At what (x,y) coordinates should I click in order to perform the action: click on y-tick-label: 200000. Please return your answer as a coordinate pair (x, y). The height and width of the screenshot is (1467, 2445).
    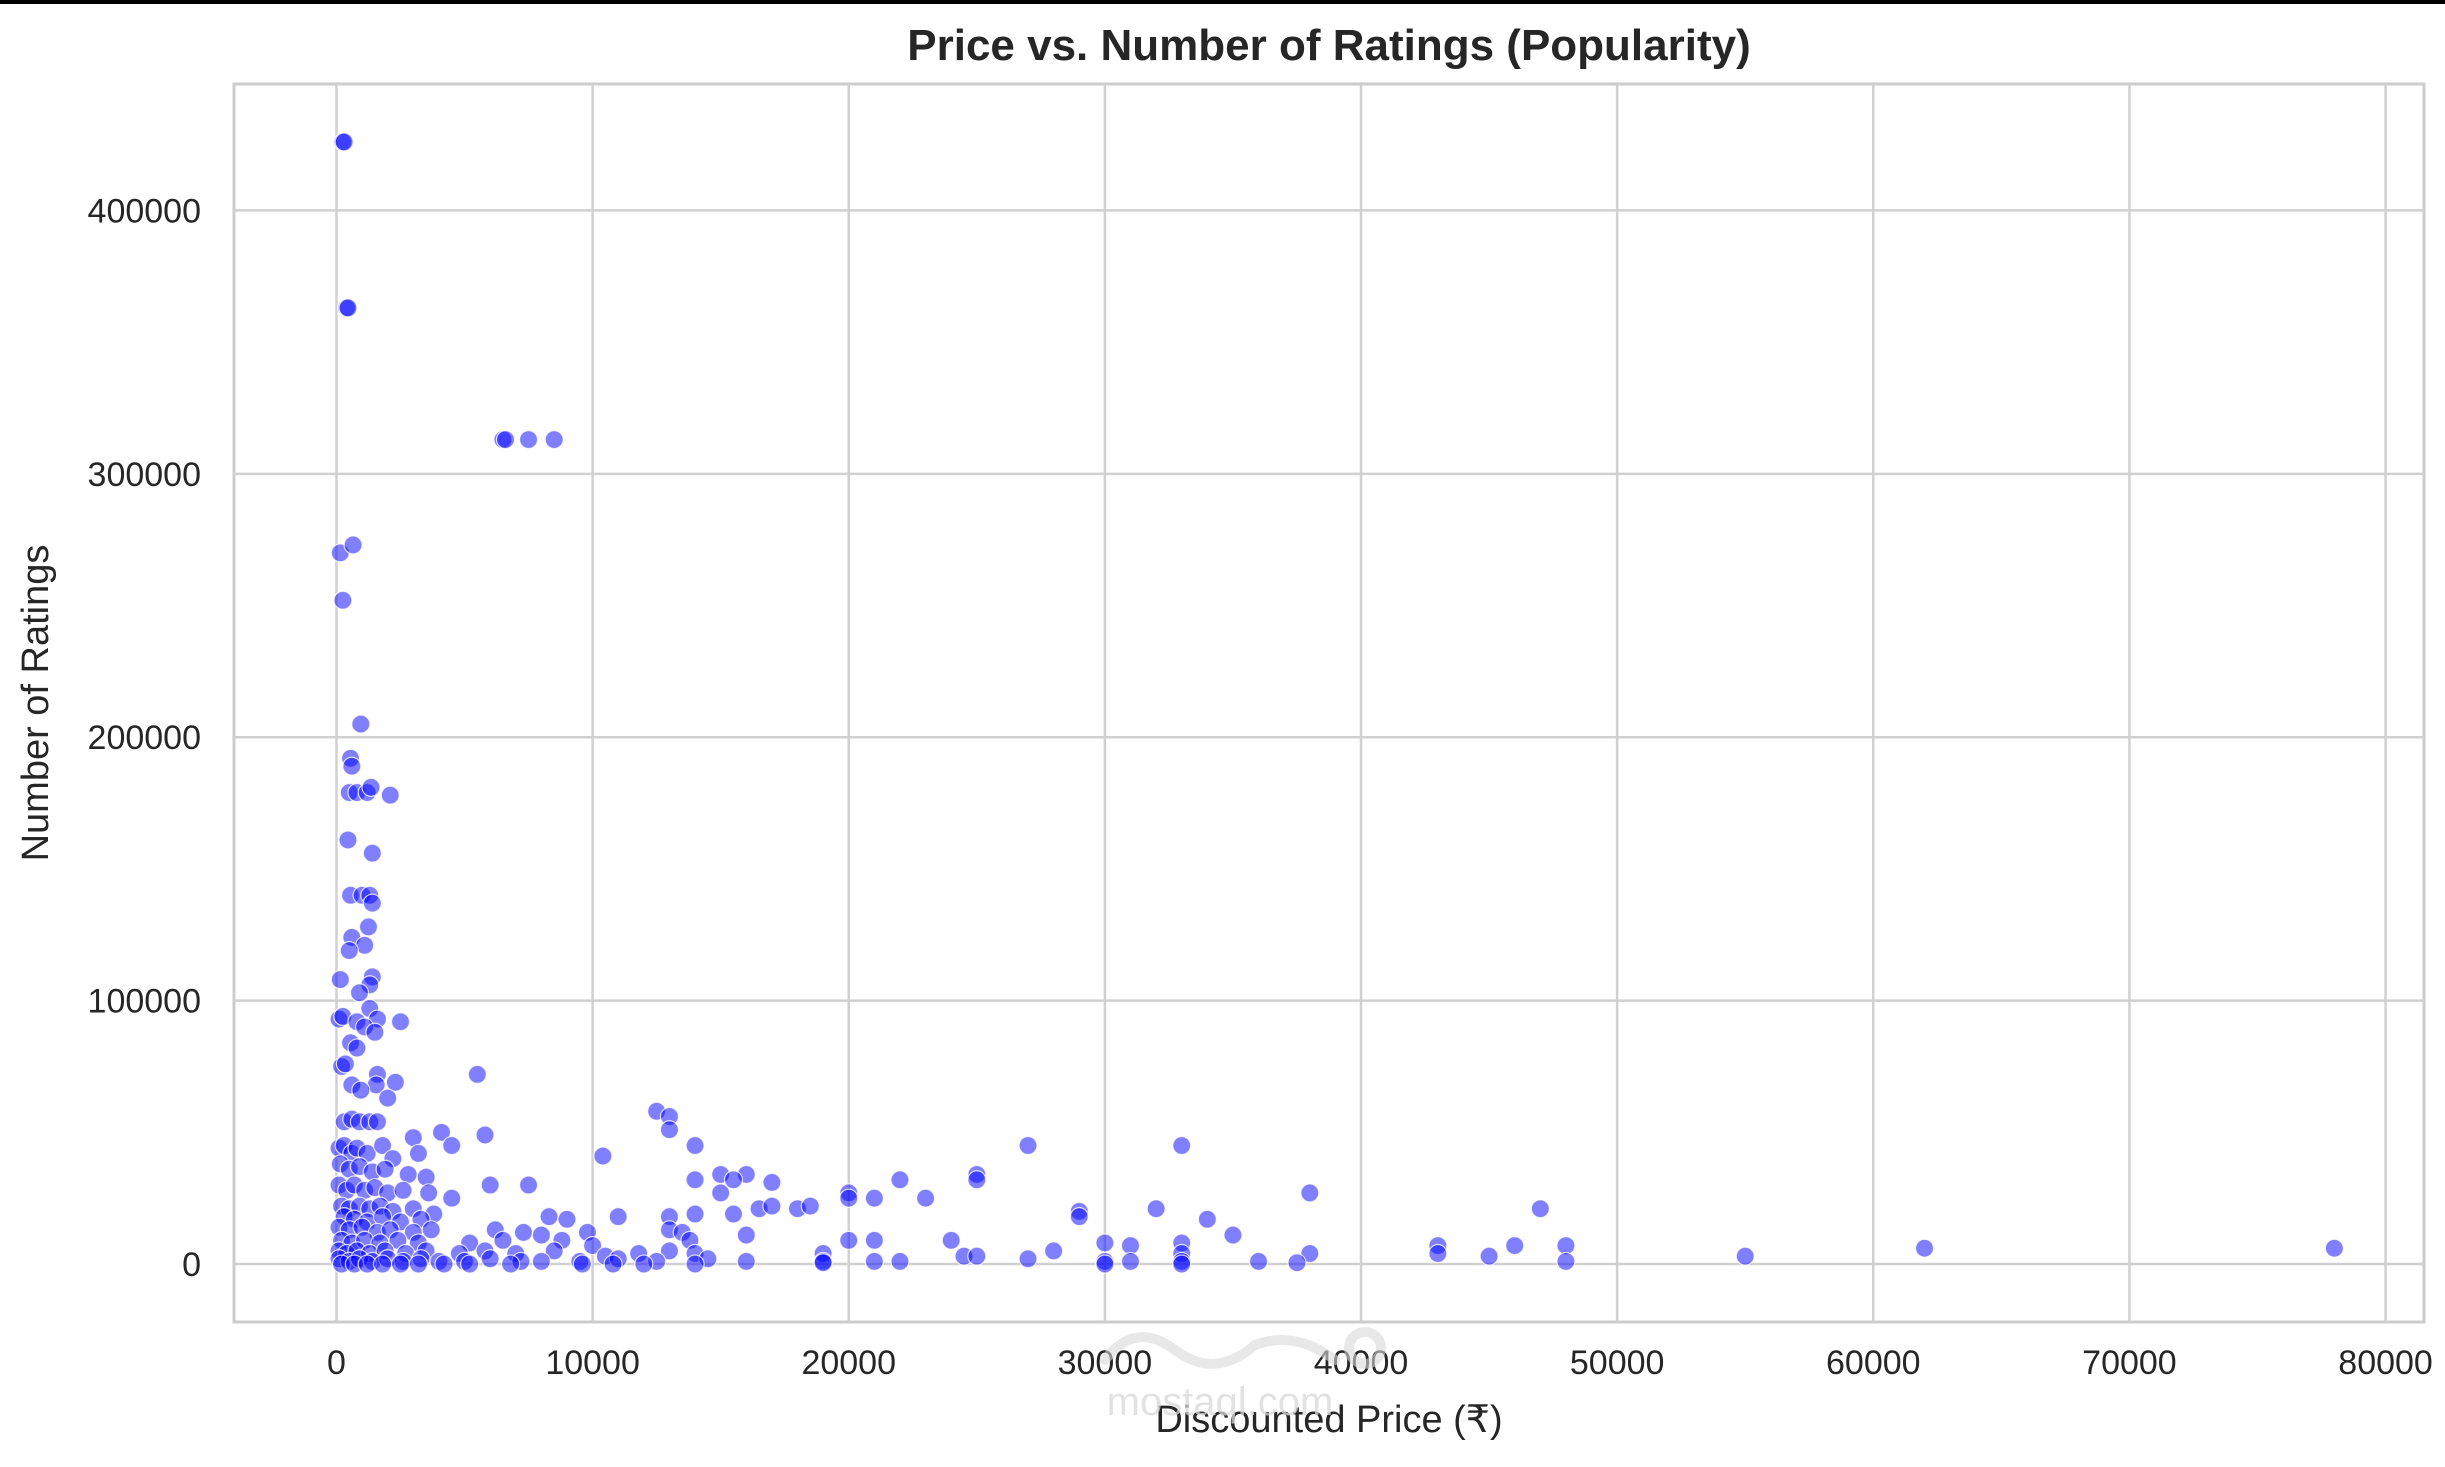
    Looking at the image, I should click on (144, 738).